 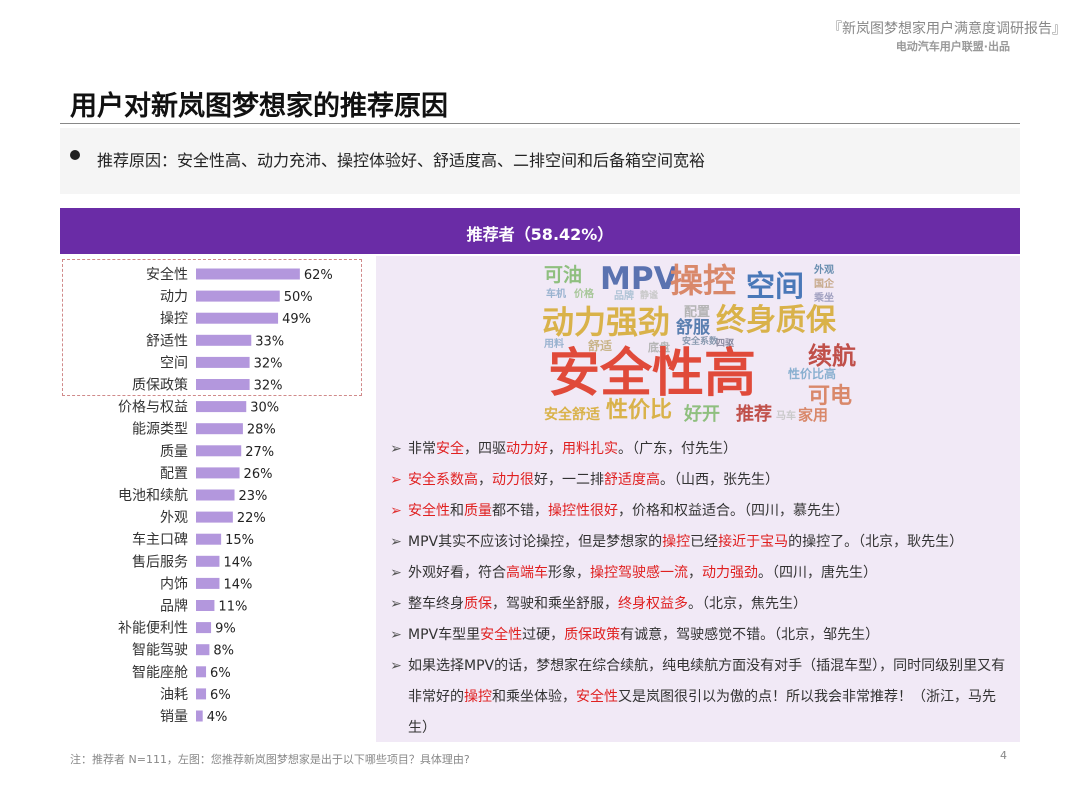 I want to click on quote-item: ➢ MPV车型里安全性过硬，质保政策有诚意，驾驶感觉不错。（北京，邹先生）, so click(x=700, y=635).